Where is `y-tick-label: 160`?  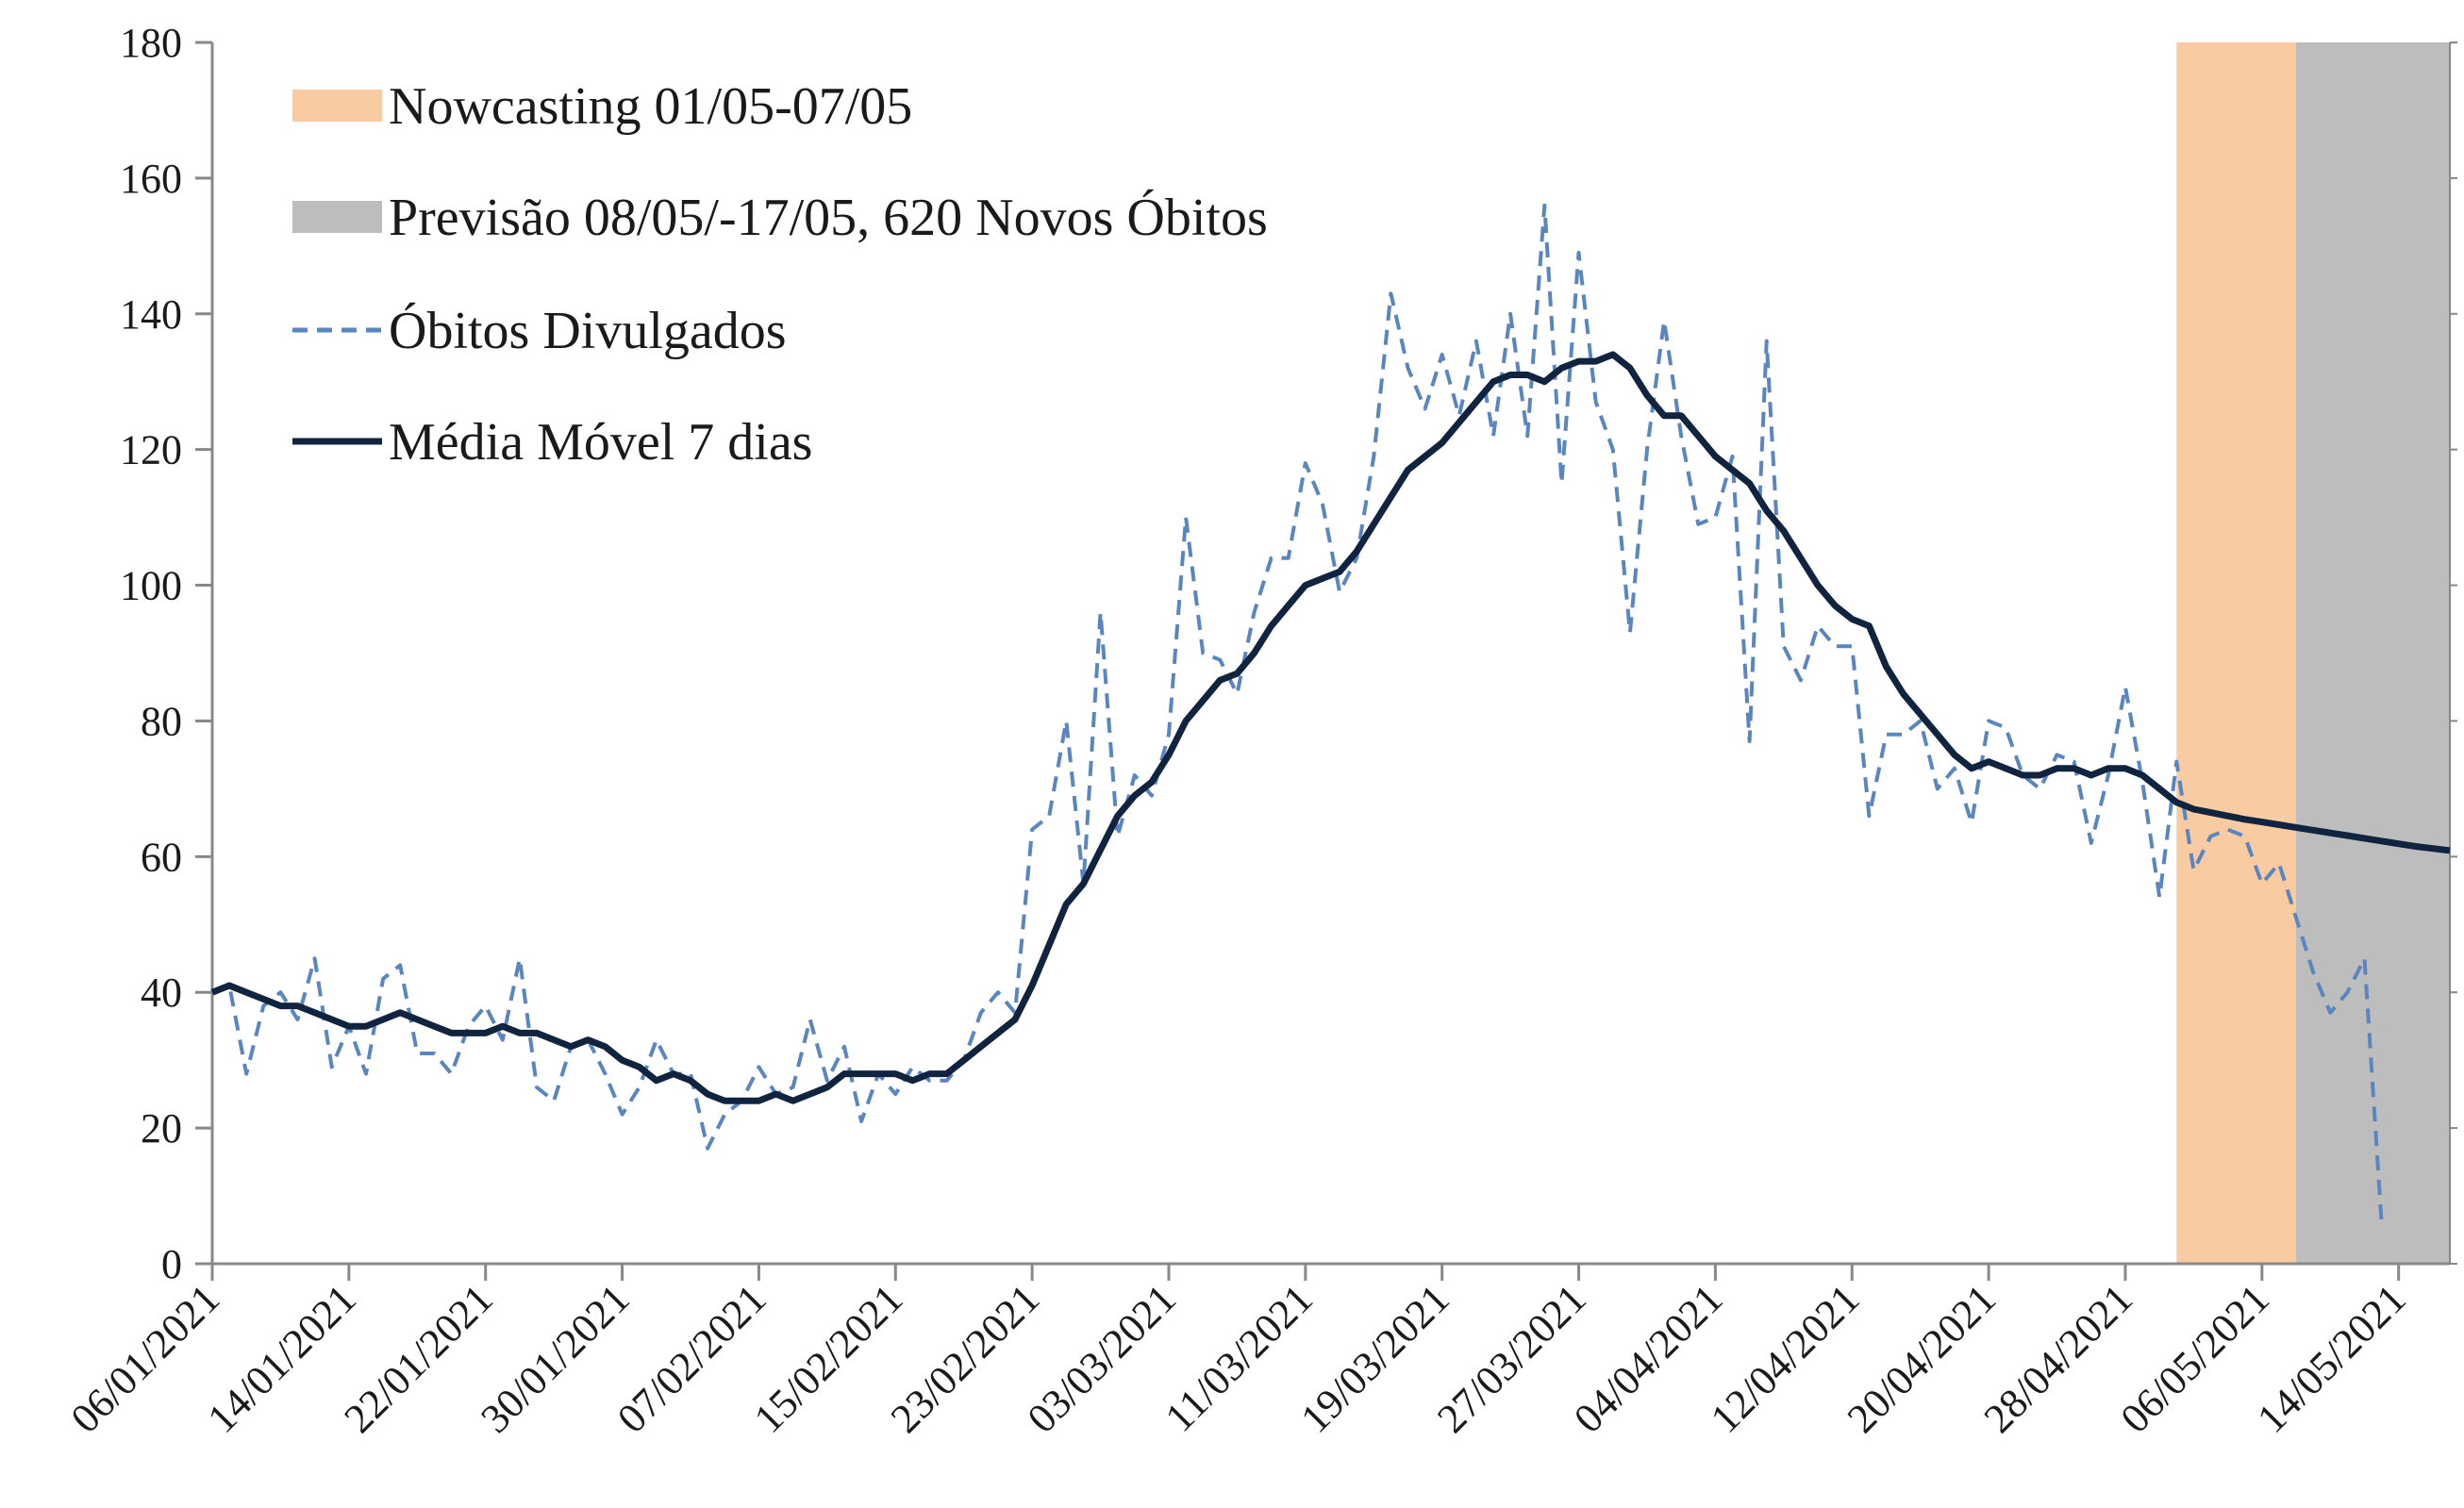
y-tick-label: 160 is located at coordinates (151, 179).